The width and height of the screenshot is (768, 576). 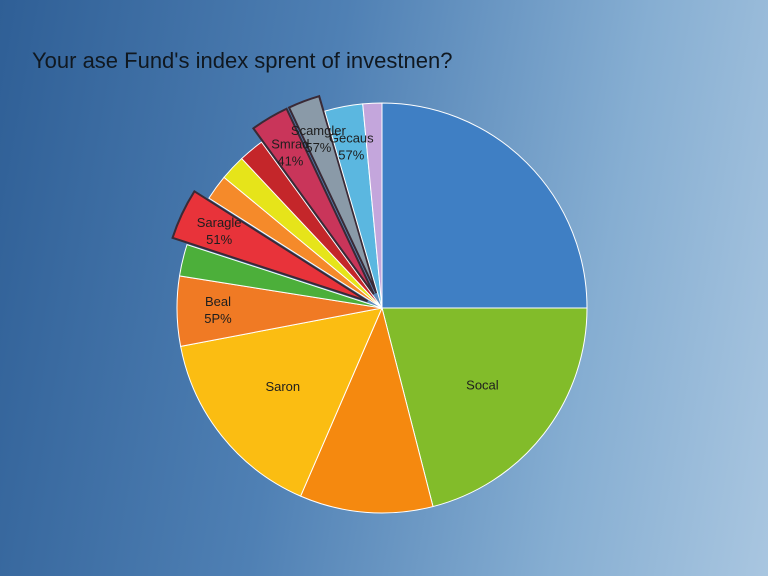 What do you see at coordinates (218, 301) in the screenshot?
I see `slice-label: Beal` at bounding box center [218, 301].